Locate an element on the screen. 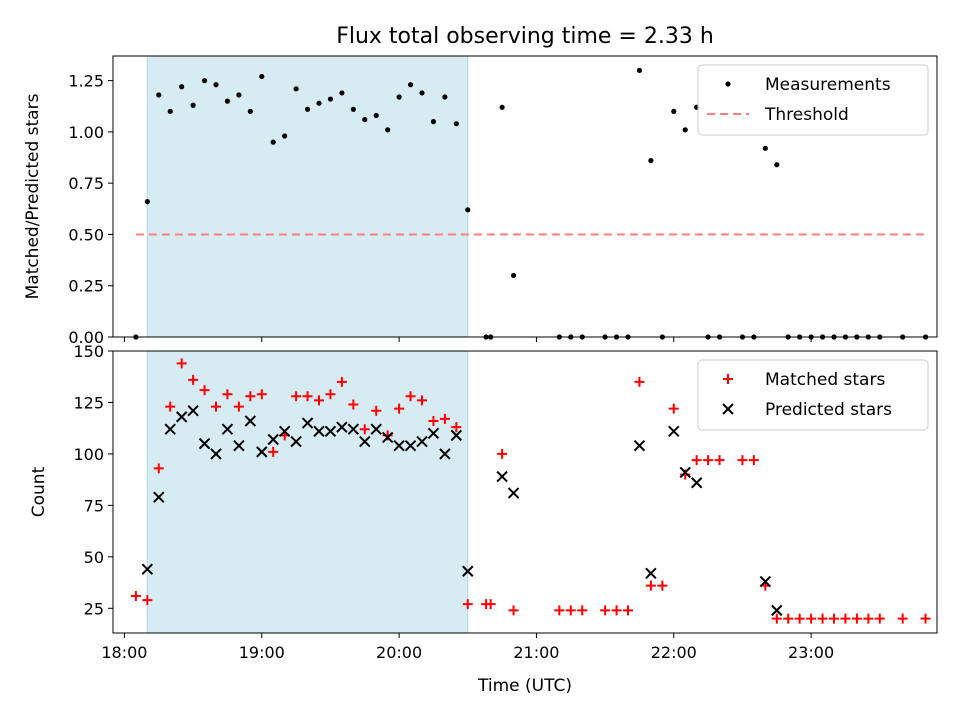  top-shaded-interval is located at coordinates (307, 196).